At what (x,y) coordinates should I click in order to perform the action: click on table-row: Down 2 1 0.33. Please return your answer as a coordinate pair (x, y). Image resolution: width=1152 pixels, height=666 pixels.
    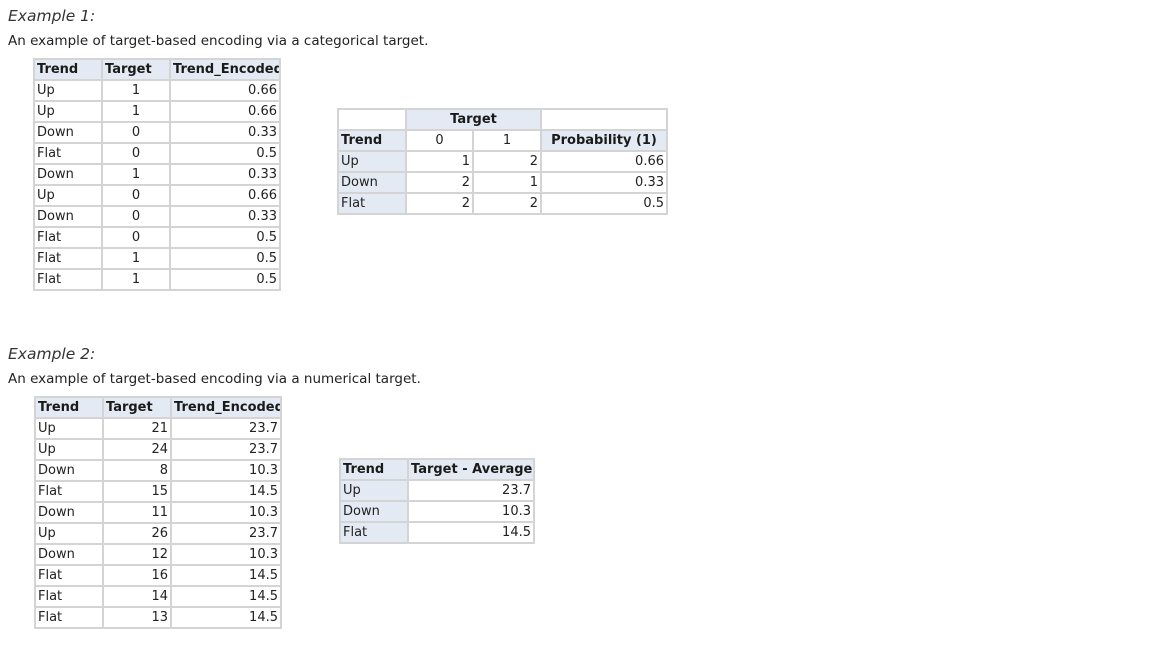
    Looking at the image, I should click on (502, 182).